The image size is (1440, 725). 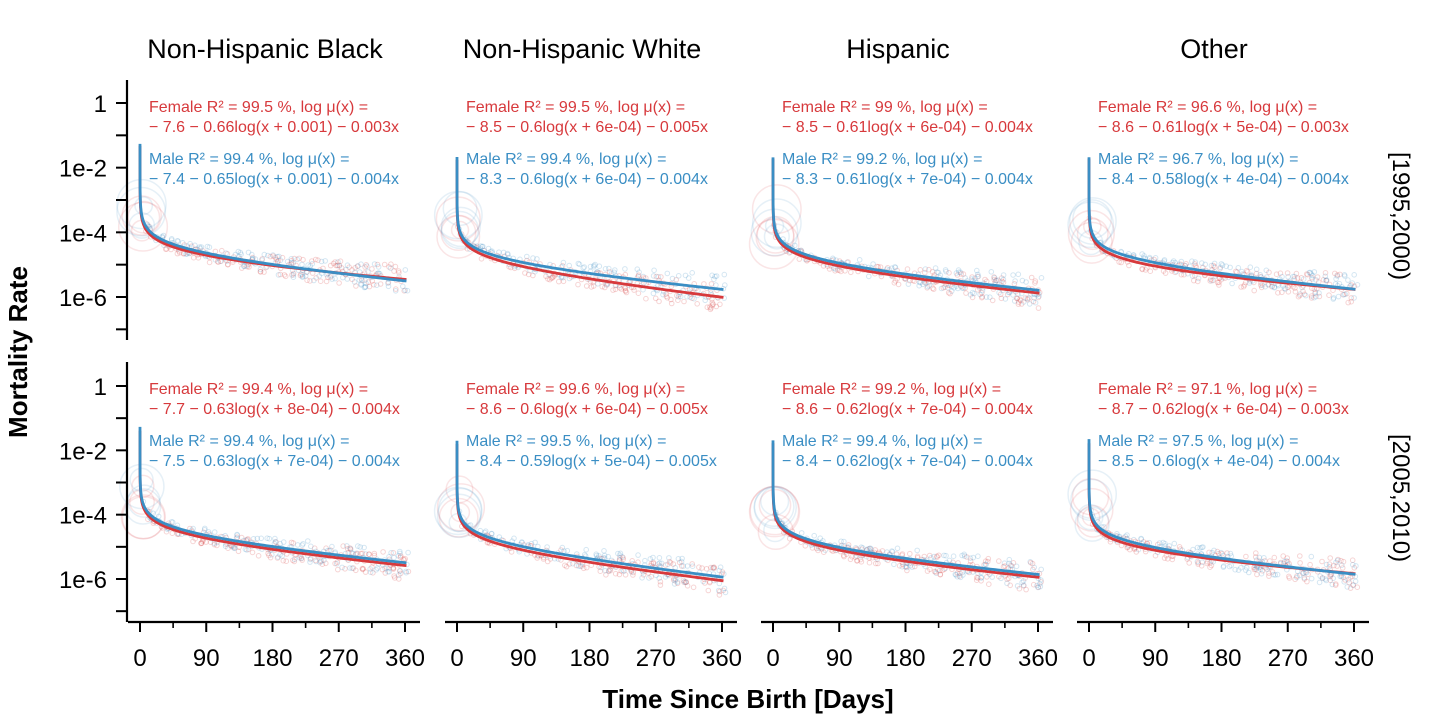 I want to click on x-tick-label: 0, so click(x=1088, y=658).